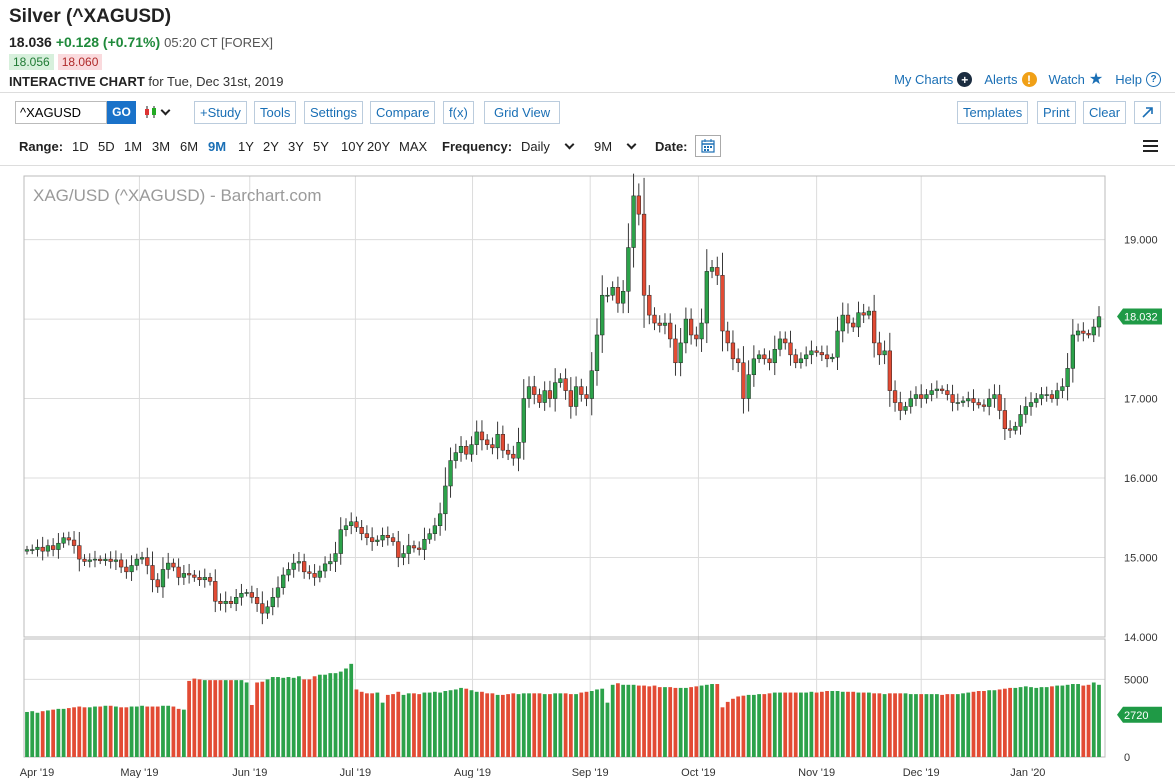 The image size is (1175, 778). I want to click on range-6m: 6M, so click(189, 146).